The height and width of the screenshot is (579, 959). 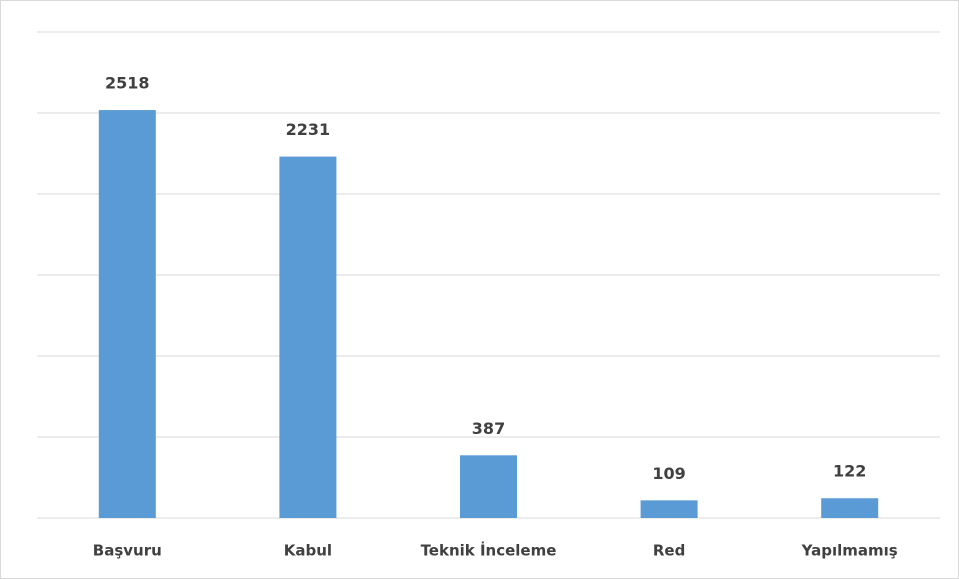 I want to click on x-tick-label: Red, so click(x=669, y=551).